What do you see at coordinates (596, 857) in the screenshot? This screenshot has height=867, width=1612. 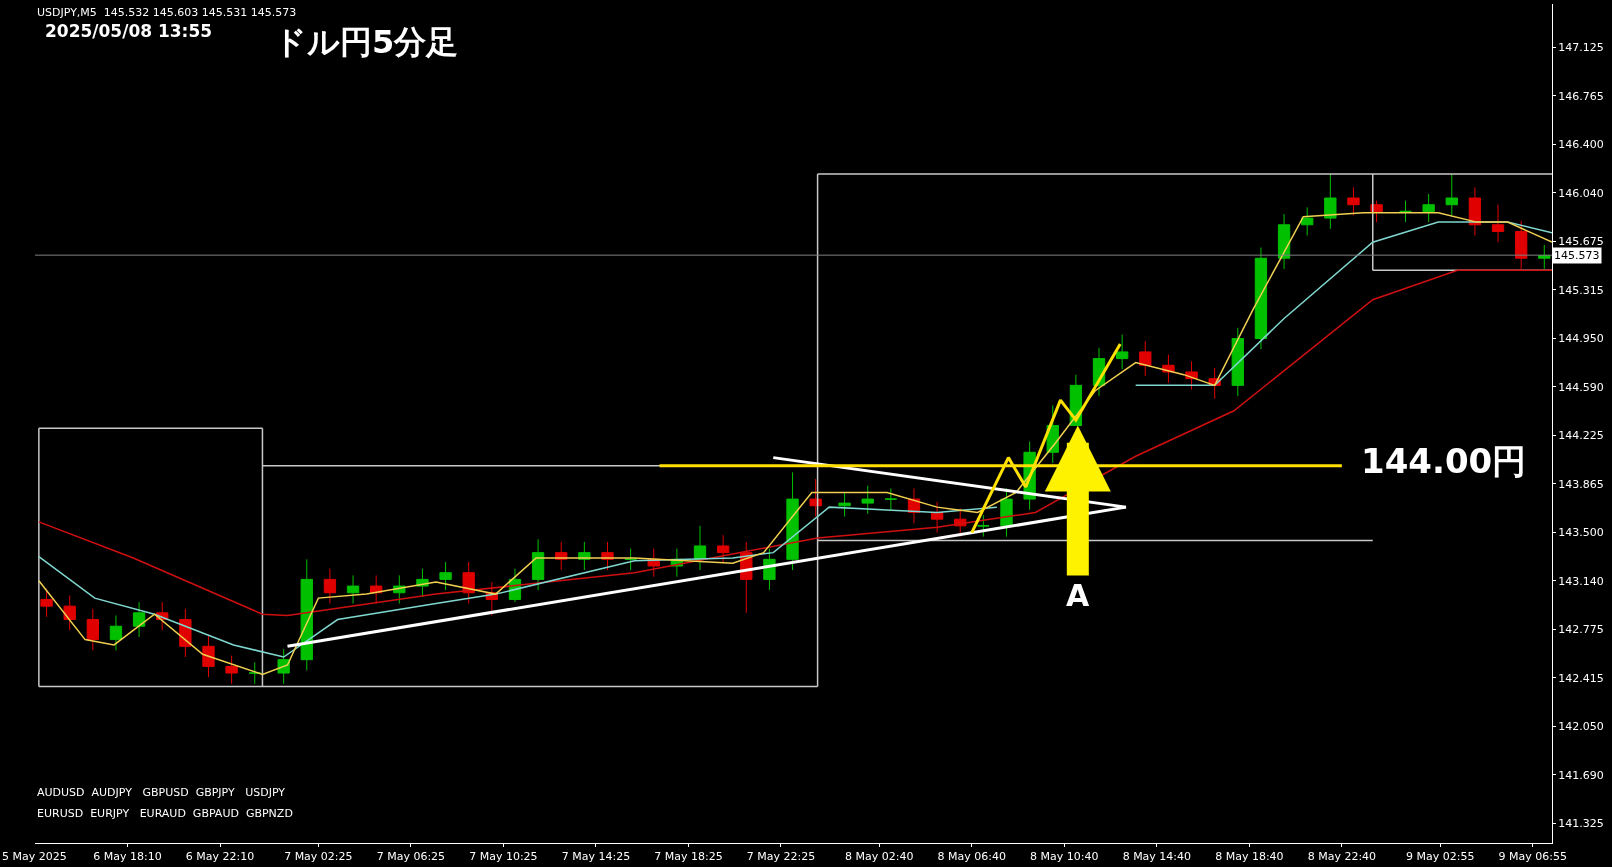 I see `x-tick-label: 7 May 14:25` at bounding box center [596, 857].